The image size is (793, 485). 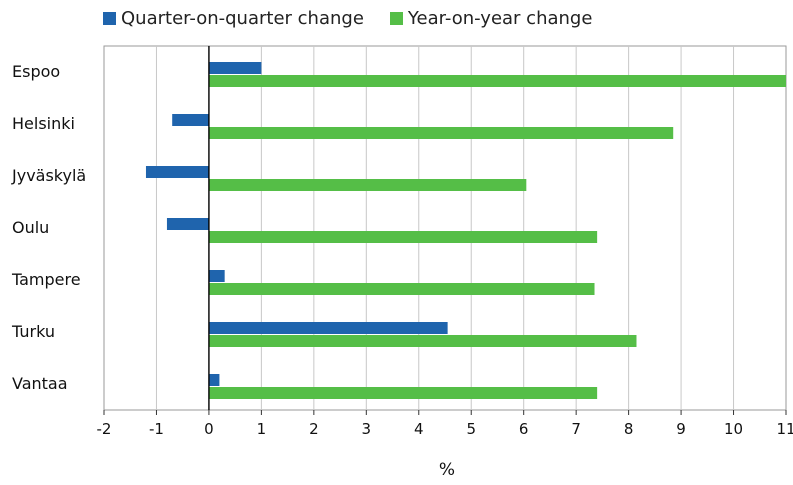 What do you see at coordinates (262, 429) in the screenshot?
I see `x-tick-label: 1` at bounding box center [262, 429].